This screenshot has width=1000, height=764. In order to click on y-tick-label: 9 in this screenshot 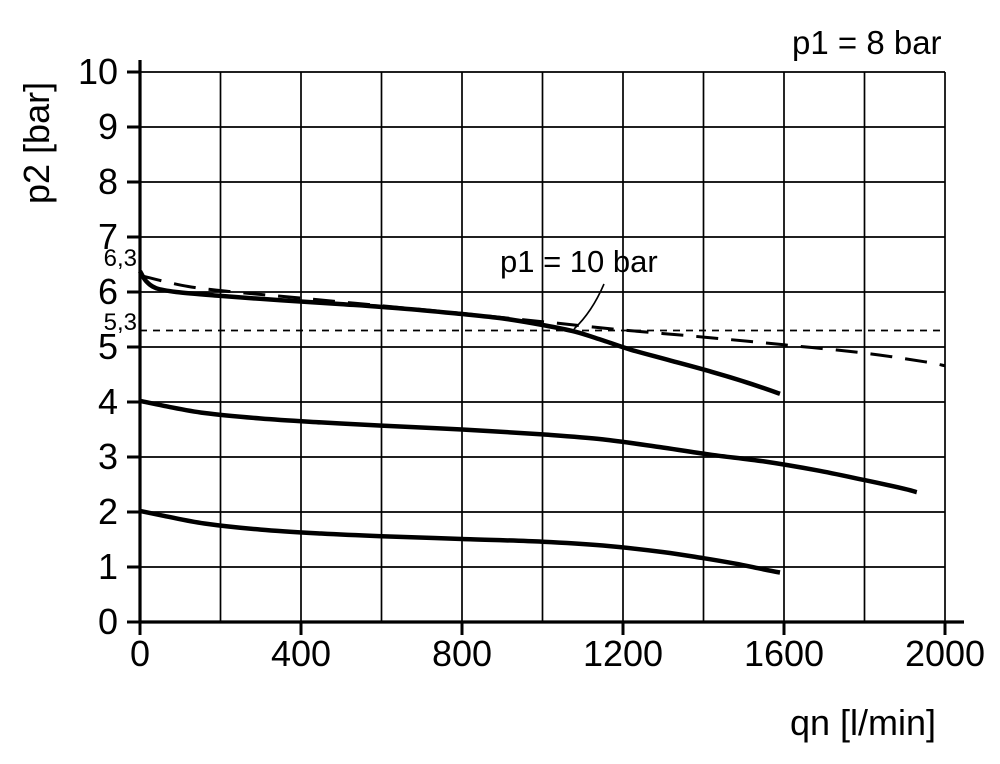, I will do `click(108, 126)`.